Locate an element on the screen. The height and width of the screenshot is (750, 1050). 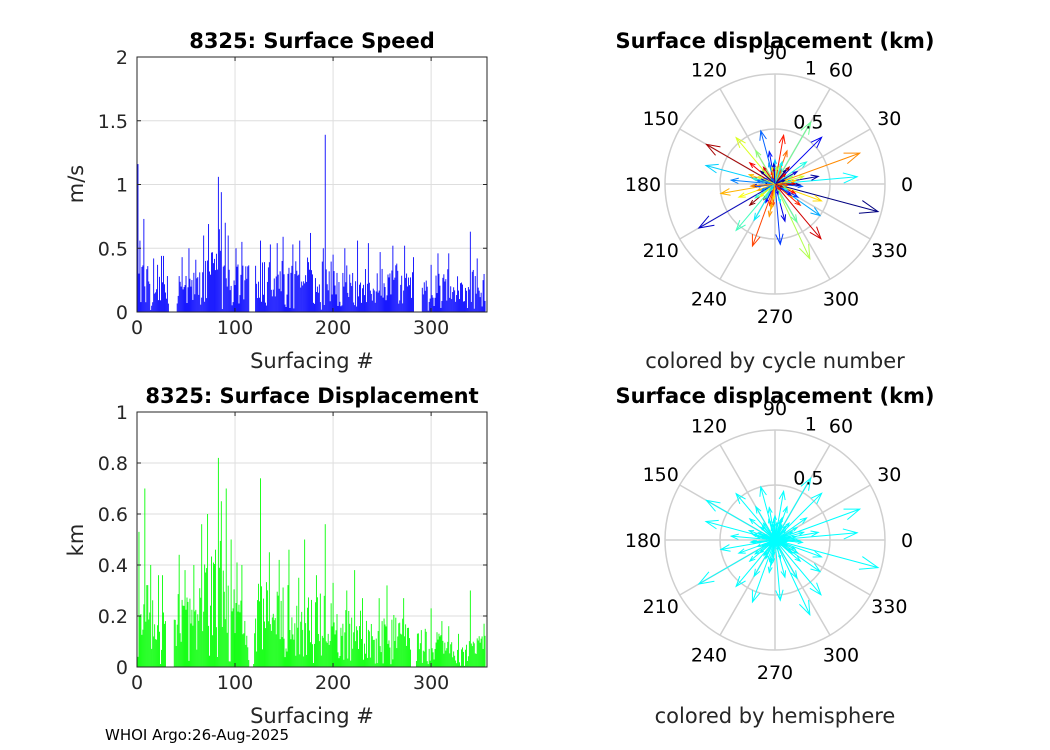
speed-chart-xlabel: Surfacing # is located at coordinates (312, 361).